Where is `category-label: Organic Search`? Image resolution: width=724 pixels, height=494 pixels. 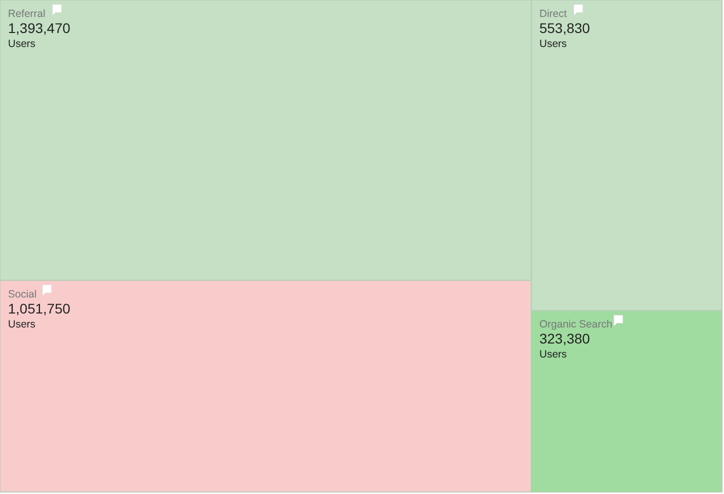 category-label: Organic Search is located at coordinates (575, 324).